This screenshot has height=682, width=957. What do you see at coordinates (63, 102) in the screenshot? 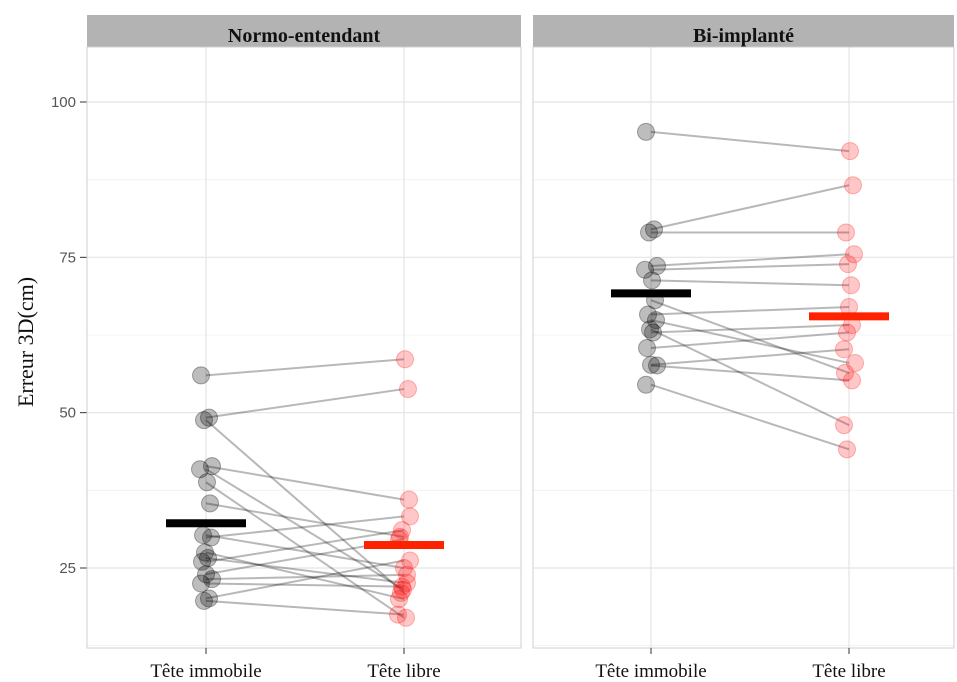
I see `y-tick-label: 100` at bounding box center [63, 102].